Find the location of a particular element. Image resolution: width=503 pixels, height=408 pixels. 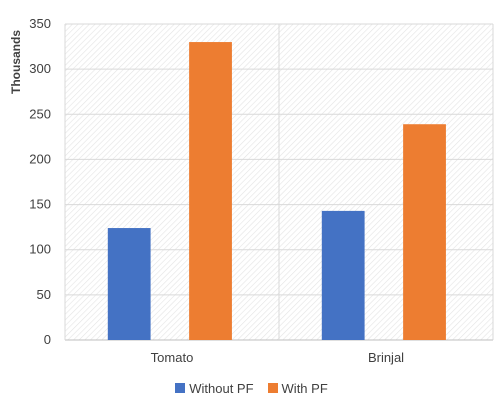

legend-label-with-pf: With PF is located at coordinates (304, 388).